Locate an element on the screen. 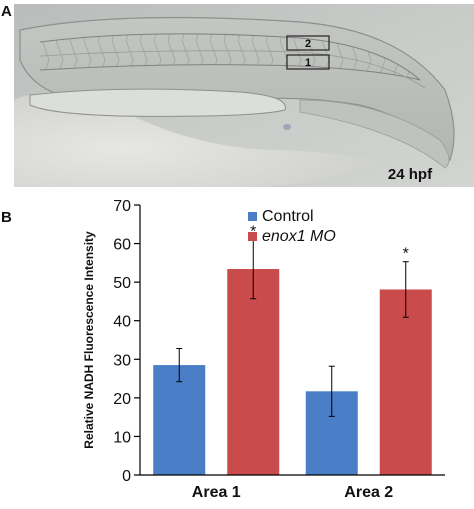 This screenshot has width=474, height=509. area-1-box is located at coordinates (308, 62).